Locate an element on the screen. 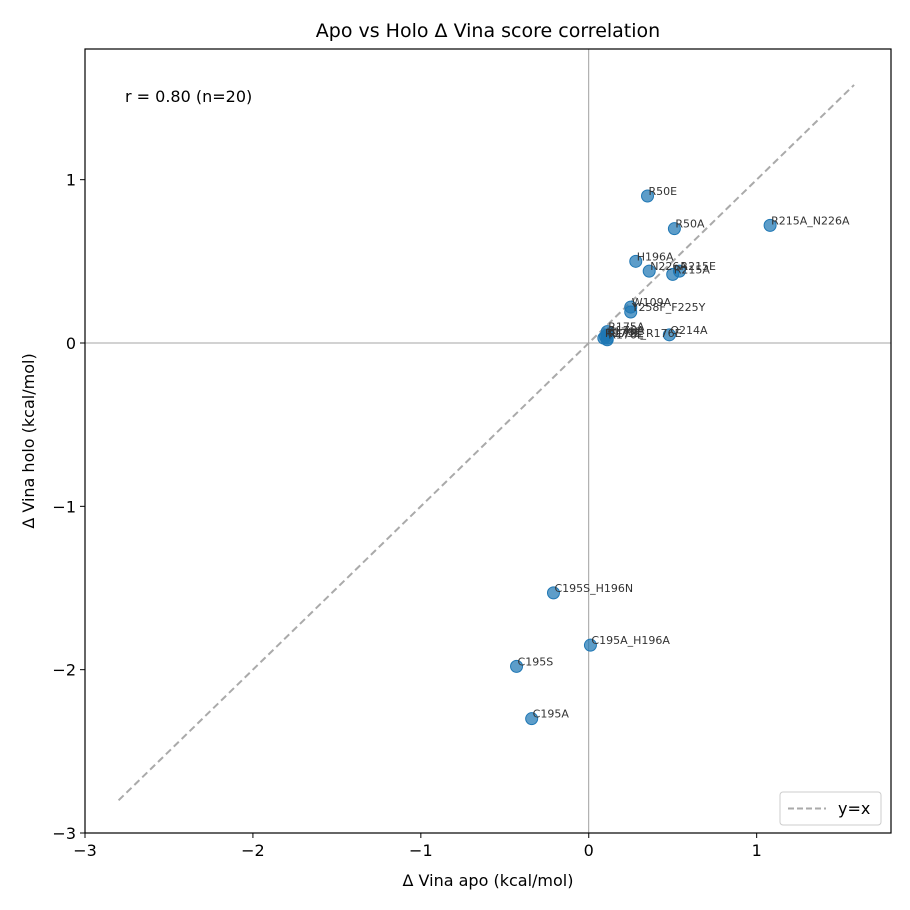  legend-box is located at coordinates (830, 808).